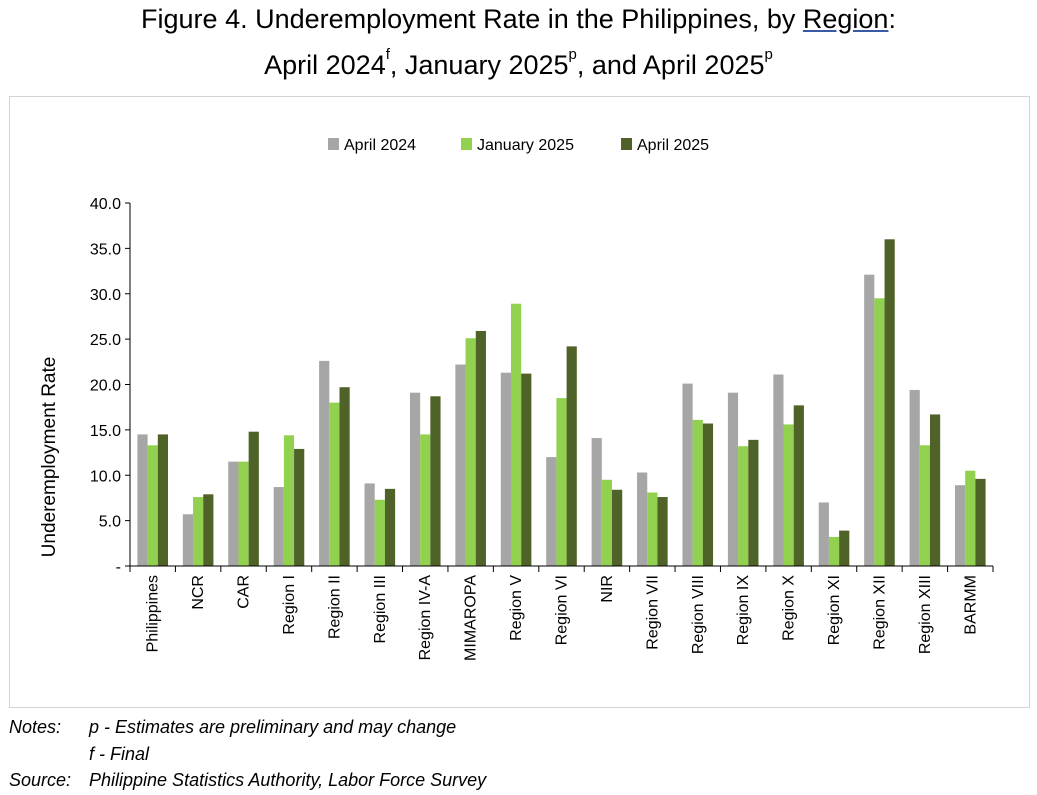 This screenshot has height=795, width=1037. I want to click on bar-mimaropa-s1, so click(460, 465).